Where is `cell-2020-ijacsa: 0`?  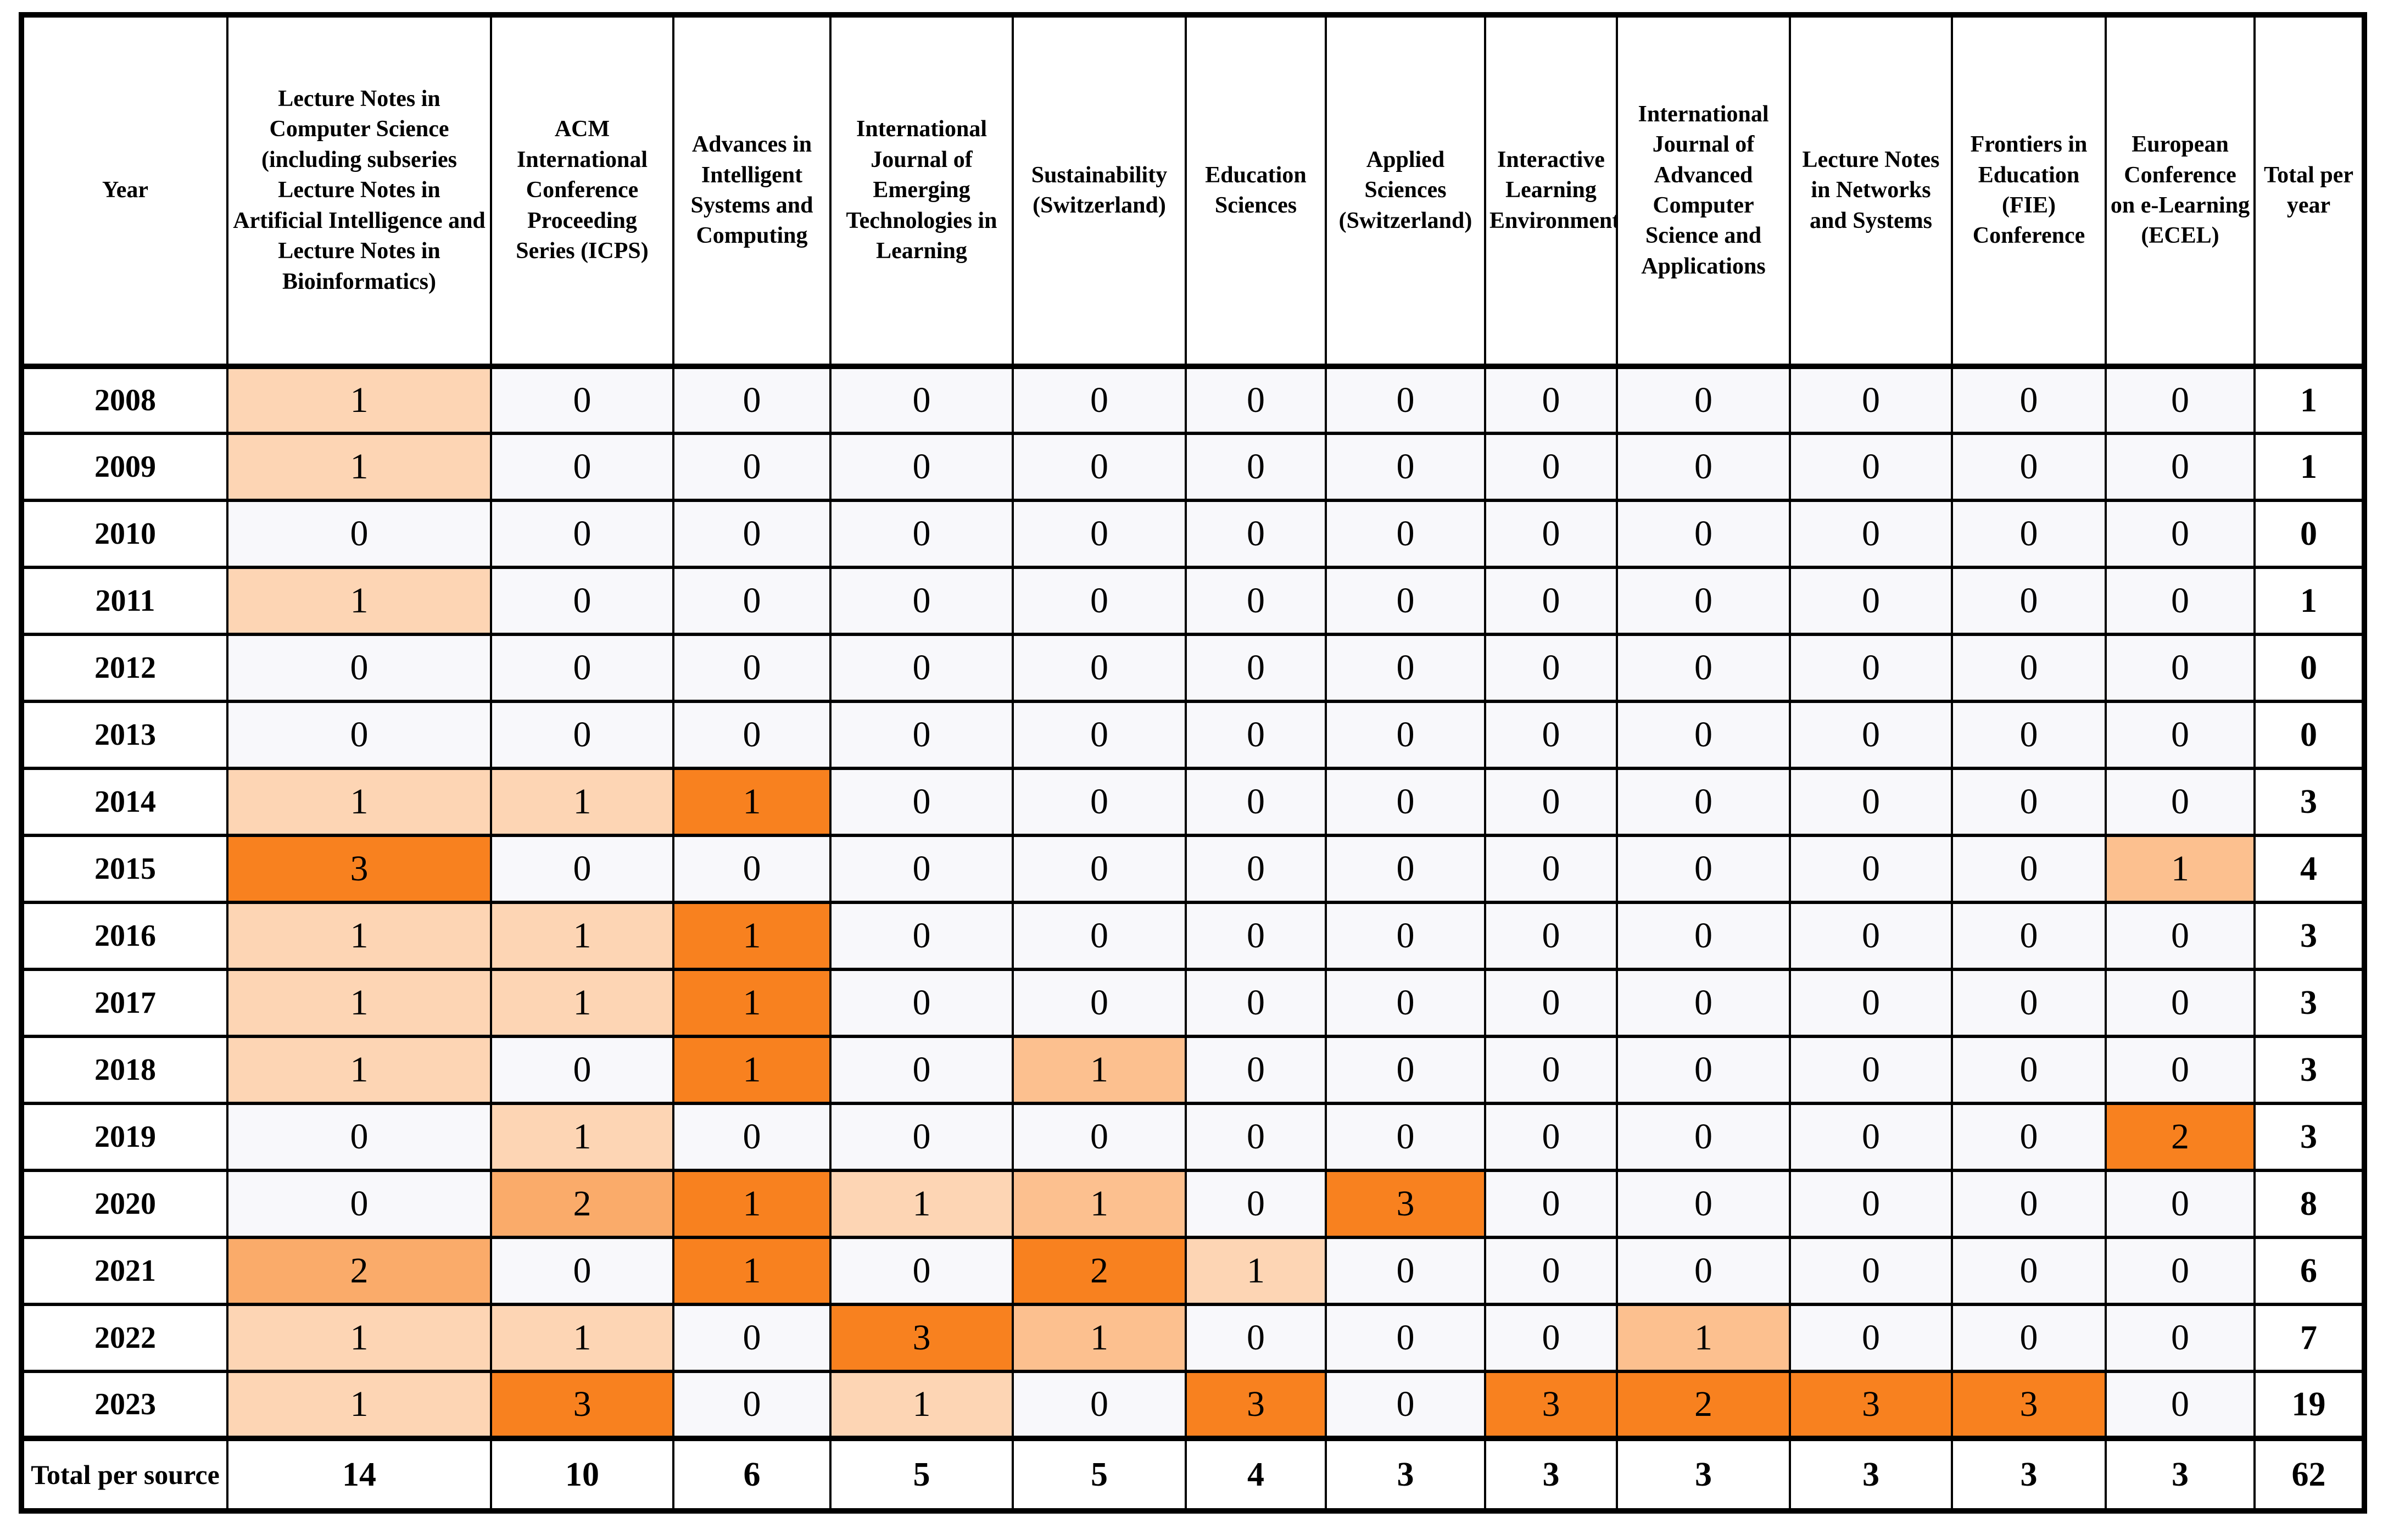
cell-2020-ijacsa: 0 is located at coordinates (1703, 1204).